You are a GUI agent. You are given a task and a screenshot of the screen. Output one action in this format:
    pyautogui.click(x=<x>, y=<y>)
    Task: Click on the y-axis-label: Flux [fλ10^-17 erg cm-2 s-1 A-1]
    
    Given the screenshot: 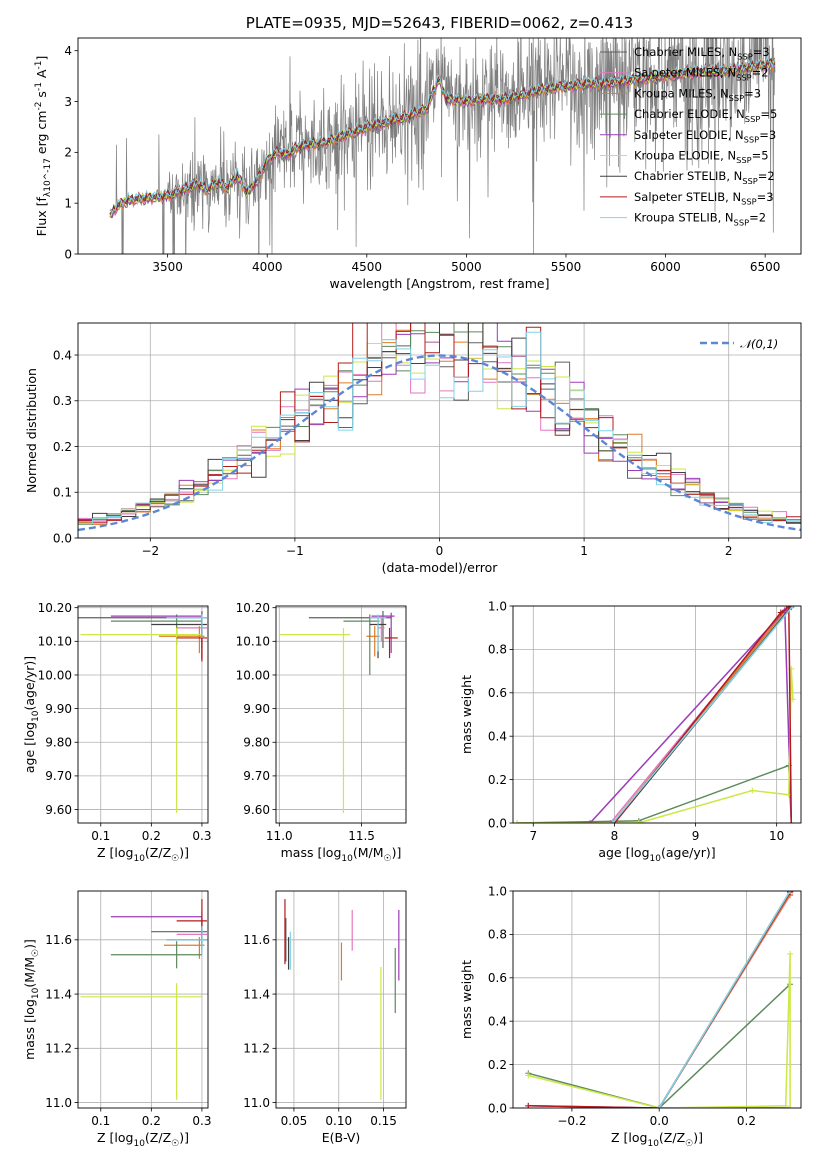 What is the action you would take?
    pyautogui.click(x=43, y=146)
    